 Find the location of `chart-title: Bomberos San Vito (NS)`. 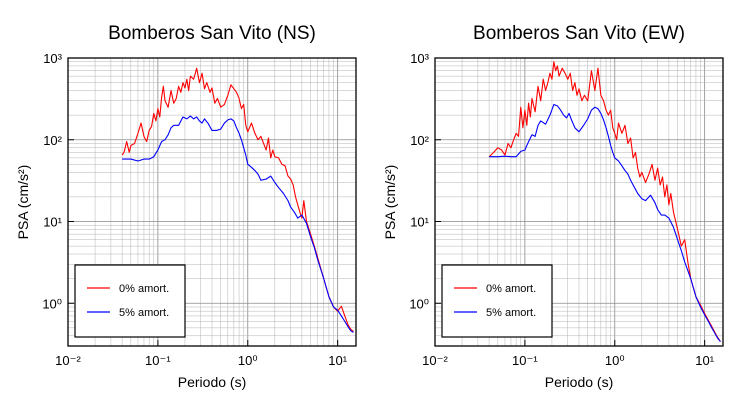

chart-title: Bomberos San Vito (NS) is located at coordinates (212, 33).